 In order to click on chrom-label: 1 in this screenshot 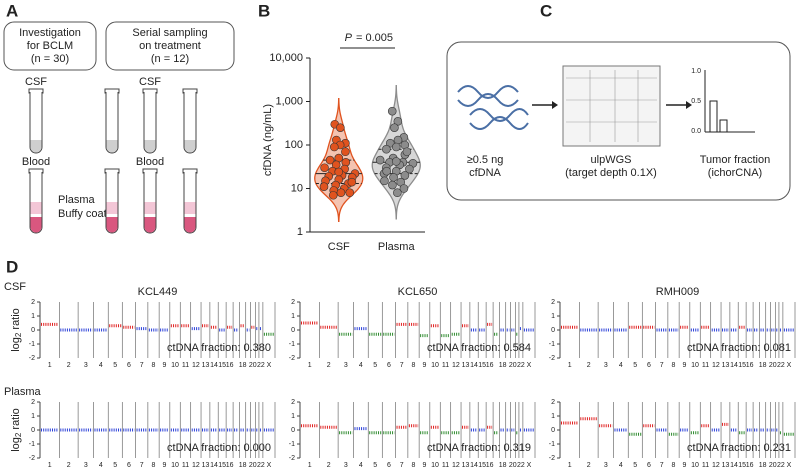, I will do `click(570, 465)`.